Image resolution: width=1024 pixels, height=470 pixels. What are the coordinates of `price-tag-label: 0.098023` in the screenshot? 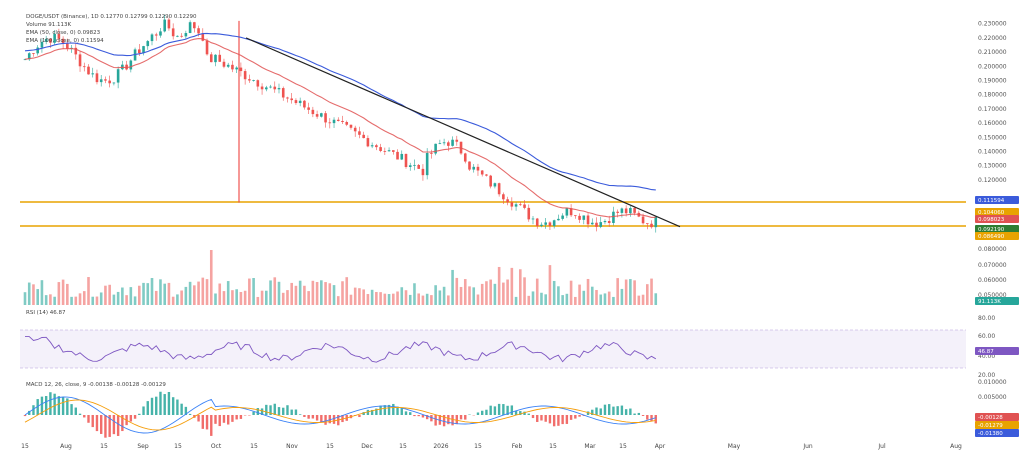 It's located at (991, 220).